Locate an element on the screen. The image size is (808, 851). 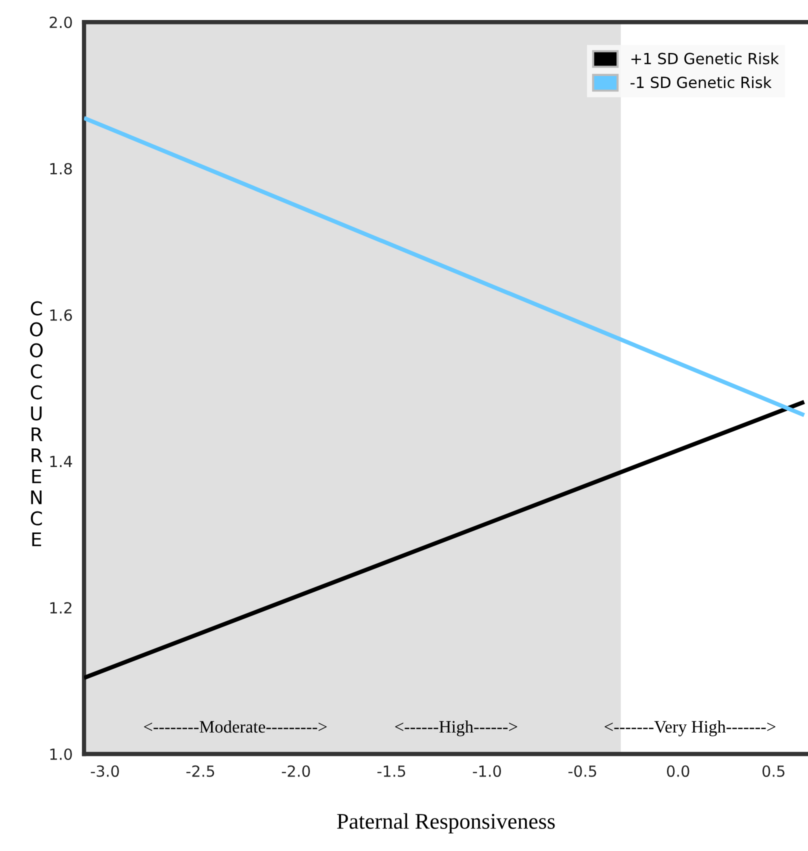
annotation: <------High------> is located at coordinates (456, 728).